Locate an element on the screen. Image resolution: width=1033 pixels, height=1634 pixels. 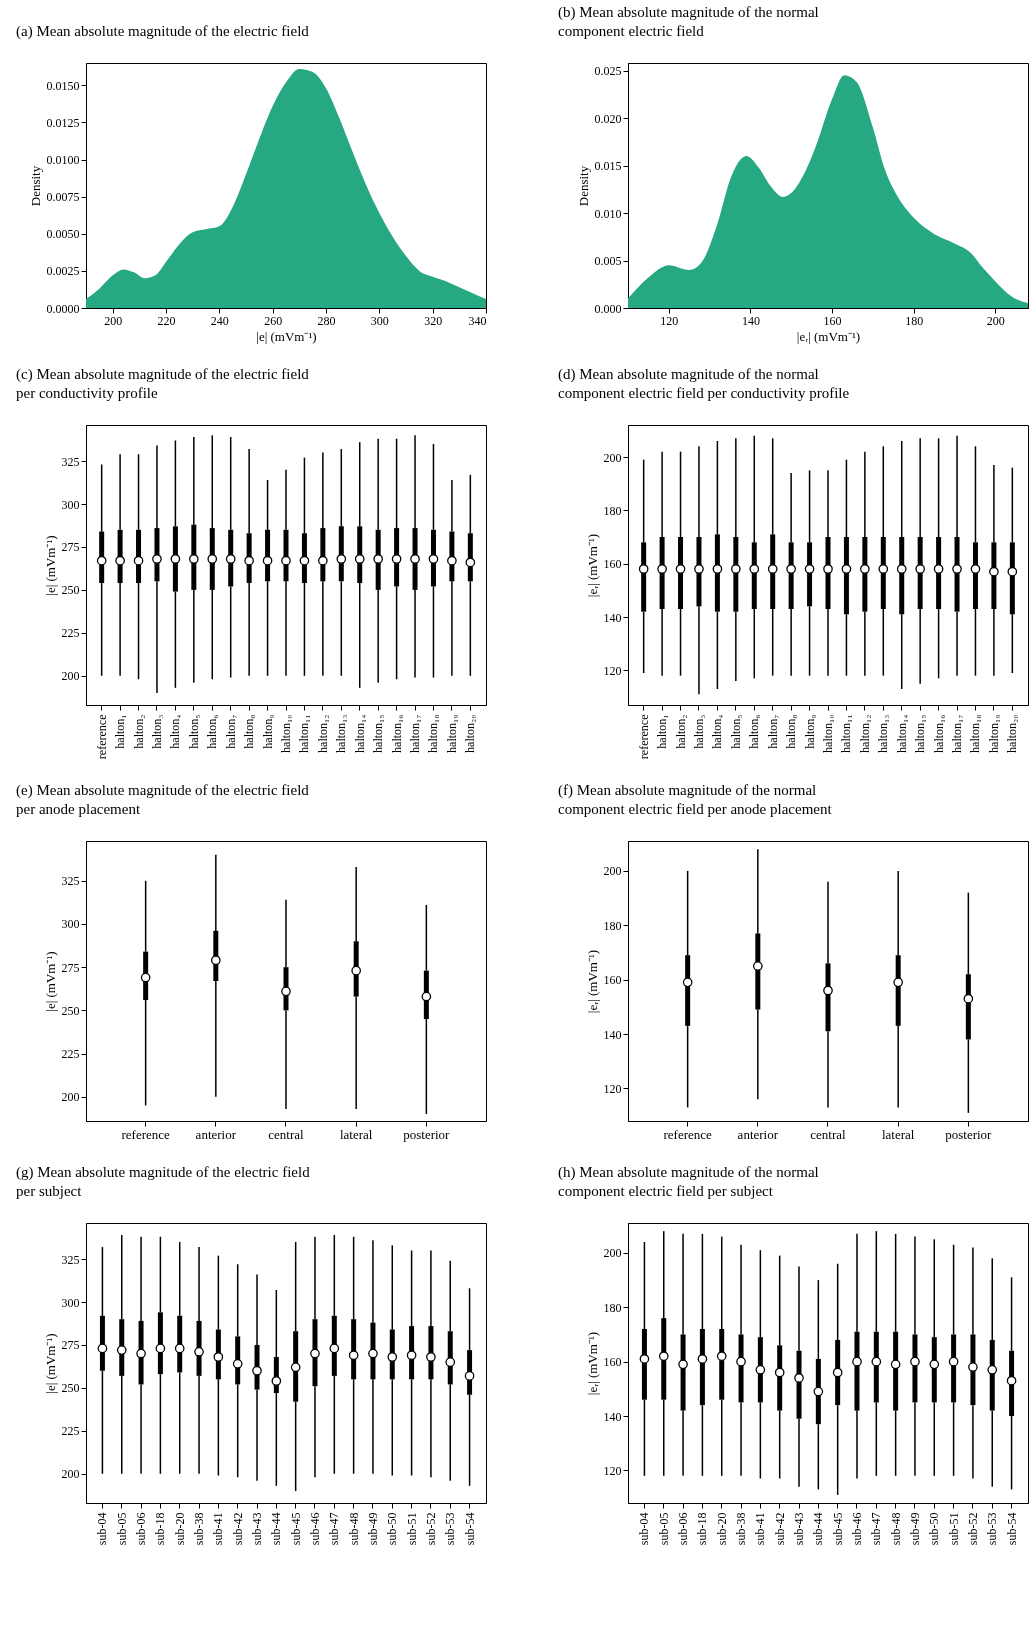
x-tick-label: sub-45 is located at coordinates (837, 1529).